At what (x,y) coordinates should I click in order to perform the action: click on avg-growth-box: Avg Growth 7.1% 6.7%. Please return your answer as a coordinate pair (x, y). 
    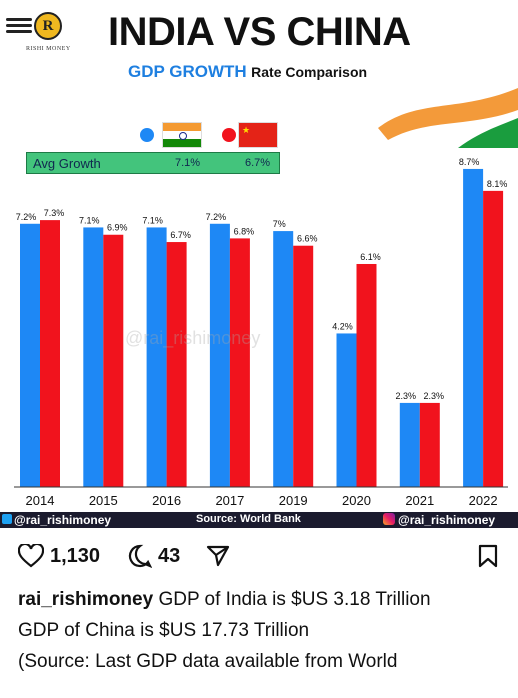
    Looking at the image, I should click on (153, 163).